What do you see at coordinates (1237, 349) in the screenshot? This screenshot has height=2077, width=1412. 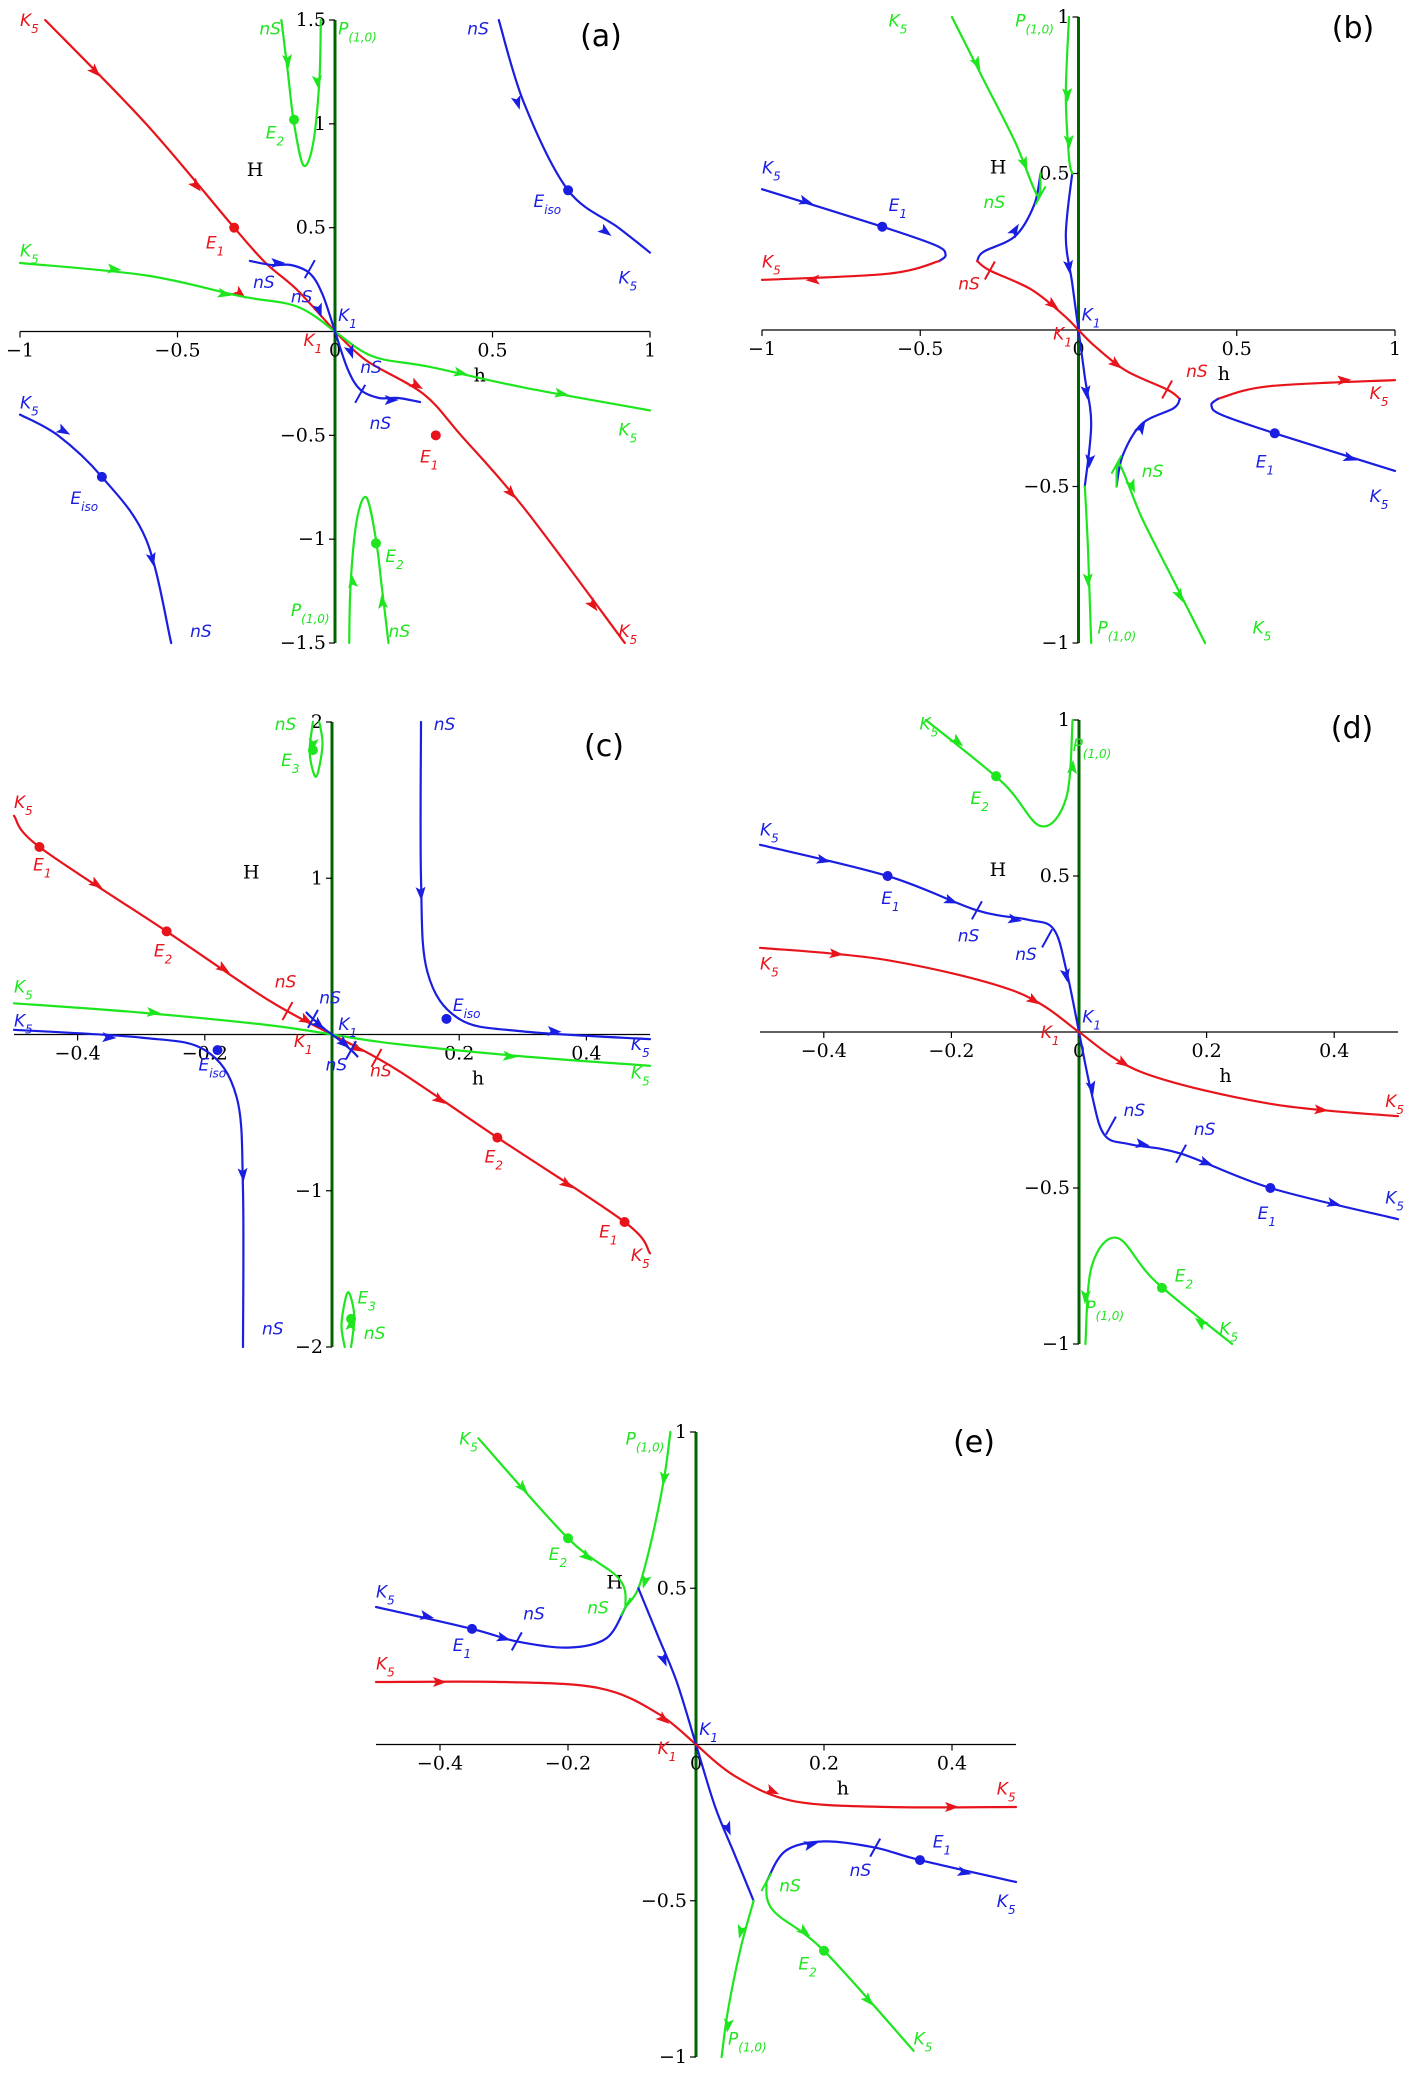 I see `x-tick-label: 0.5` at bounding box center [1237, 349].